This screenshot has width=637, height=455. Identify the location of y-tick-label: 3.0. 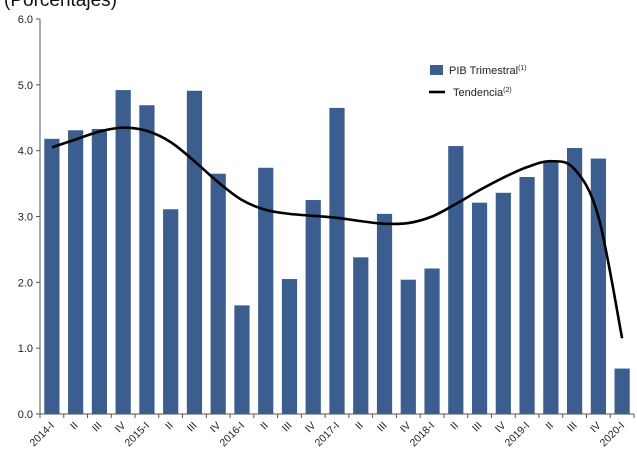
(25, 218).